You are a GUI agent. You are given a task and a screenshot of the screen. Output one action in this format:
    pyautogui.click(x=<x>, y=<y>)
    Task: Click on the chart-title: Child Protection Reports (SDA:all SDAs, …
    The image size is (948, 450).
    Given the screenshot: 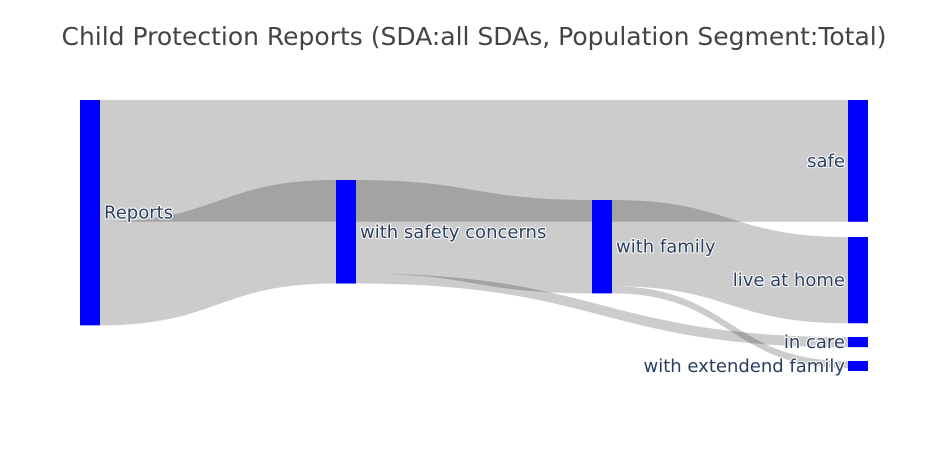 What is the action you would take?
    pyautogui.click(x=474, y=36)
    